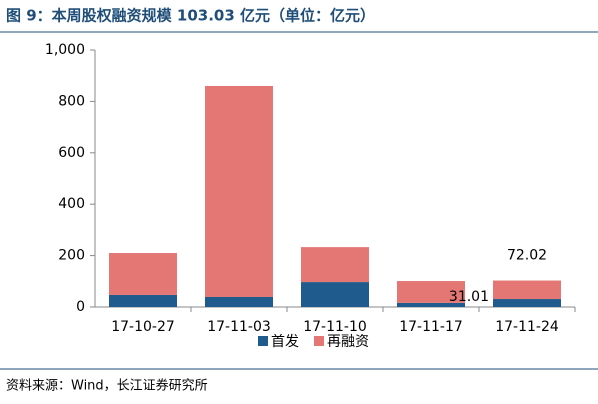 This screenshot has height=404, width=598. What do you see at coordinates (348, 342) in the screenshot?
I see `legend-label: 再融资` at bounding box center [348, 342].